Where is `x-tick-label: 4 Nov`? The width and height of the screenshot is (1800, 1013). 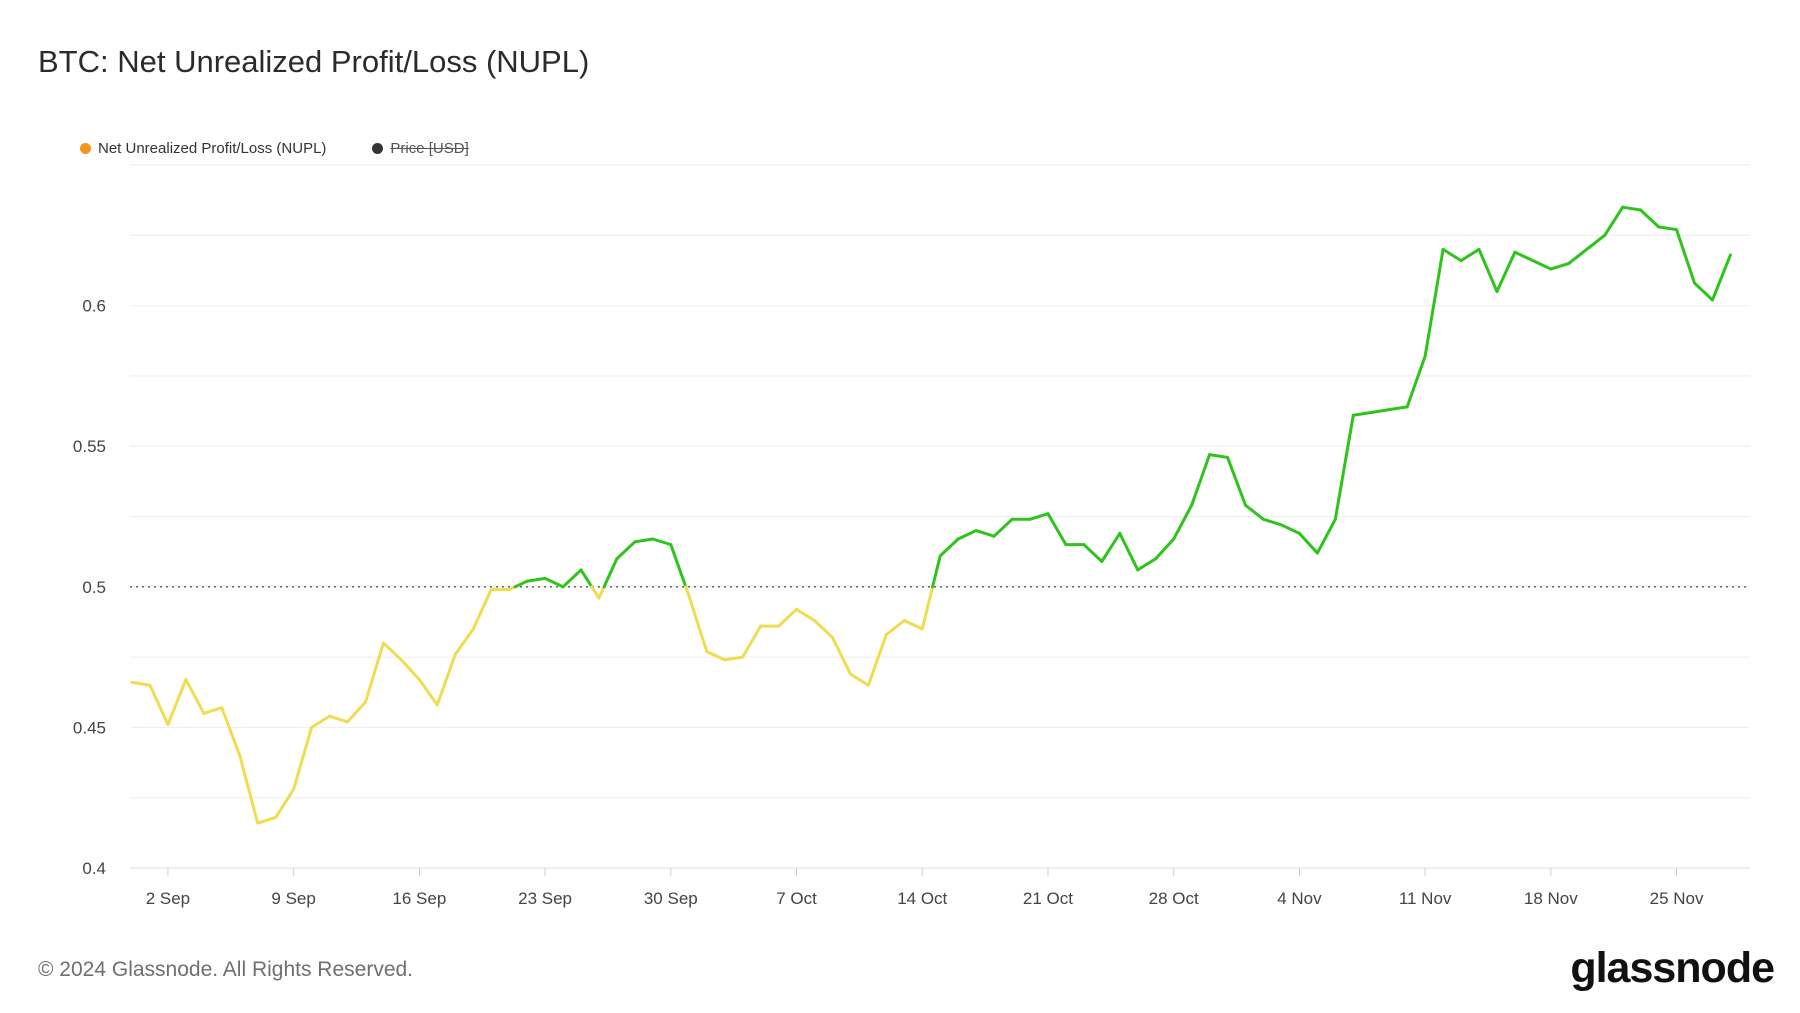
x-tick-label: 4 Nov is located at coordinates (1299, 898).